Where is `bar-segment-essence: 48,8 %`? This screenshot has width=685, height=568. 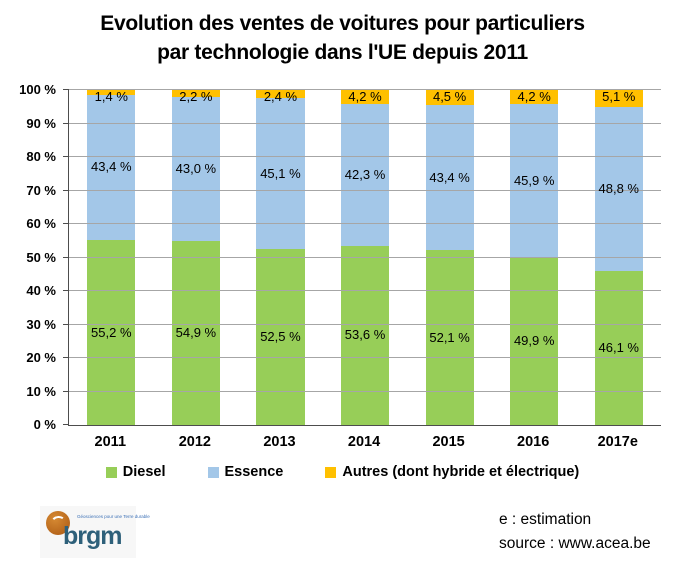
bar-segment-essence: 48,8 % is located at coordinates (618, 189).